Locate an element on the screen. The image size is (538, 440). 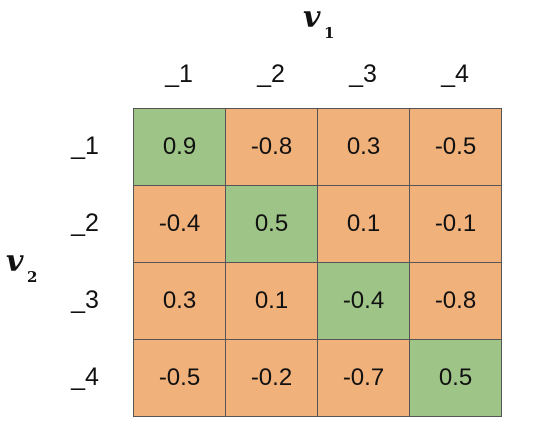
row-header: _3 is located at coordinates (85, 300).